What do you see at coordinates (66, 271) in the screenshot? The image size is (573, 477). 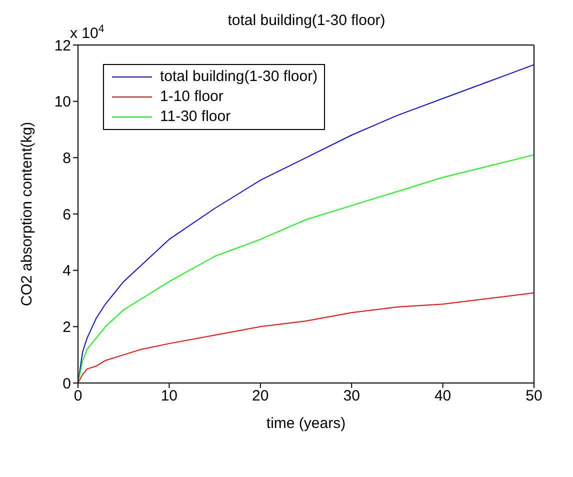 I see `y-tick-label: 4` at bounding box center [66, 271].